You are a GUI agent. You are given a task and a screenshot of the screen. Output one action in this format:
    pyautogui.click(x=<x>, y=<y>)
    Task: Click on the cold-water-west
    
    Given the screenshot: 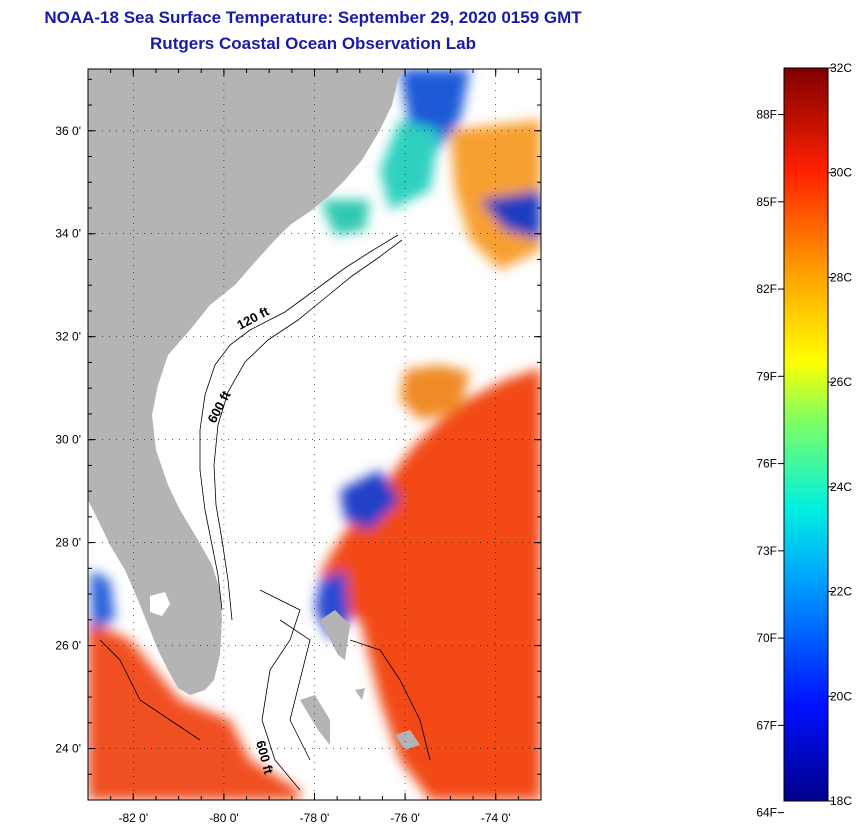 What is the action you would take?
    pyautogui.click(x=102, y=600)
    